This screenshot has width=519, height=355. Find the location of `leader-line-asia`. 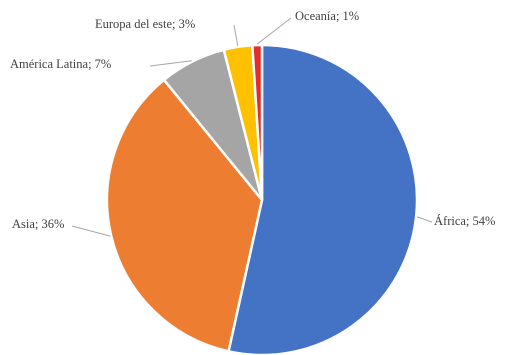

leader-line-asia is located at coordinates (91, 231).